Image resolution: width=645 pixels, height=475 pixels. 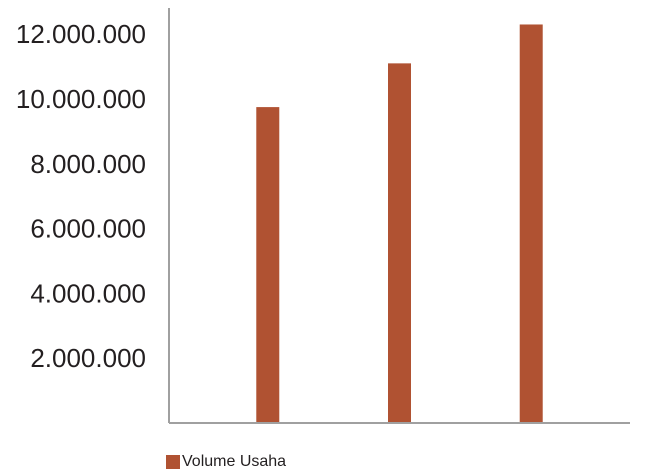 What do you see at coordinates (81, 99) in the screenshot?
I see `y-tick-label: 10.000.000` at bounding box center [81, 99].